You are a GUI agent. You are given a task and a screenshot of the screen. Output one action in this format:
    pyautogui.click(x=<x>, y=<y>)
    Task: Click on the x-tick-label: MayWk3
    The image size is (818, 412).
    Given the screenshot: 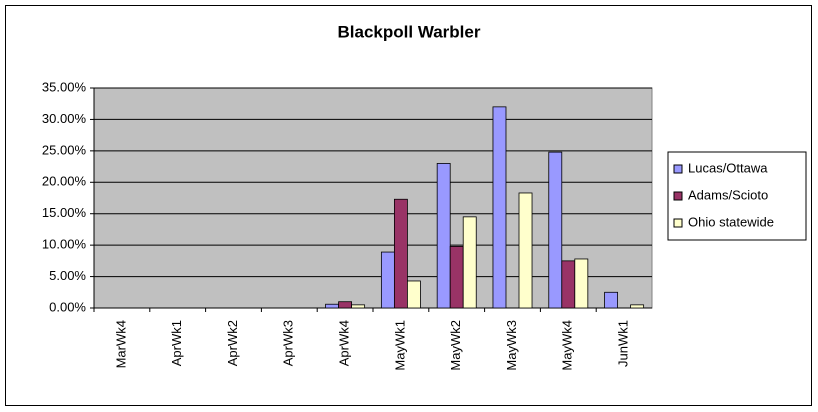 What is the action you would take?
    pyautogui.click(x=511, y=345)
    